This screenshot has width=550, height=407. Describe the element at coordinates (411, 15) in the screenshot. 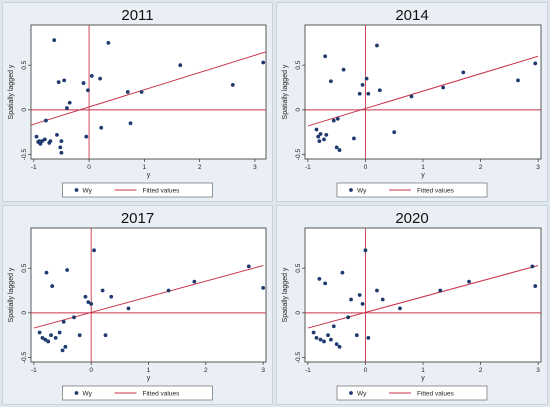

I see `chart-title: 2014` at that location.